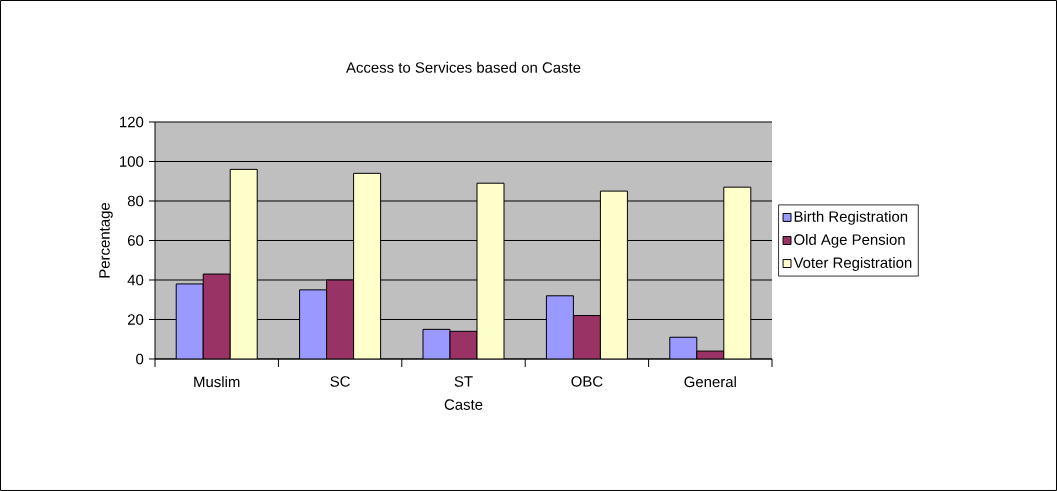 The height and width of the screenshot is (491, 1057). Describe the element at coordinates (463, 381) in the screenshot. I see `x-tick-label: ST` at that location.